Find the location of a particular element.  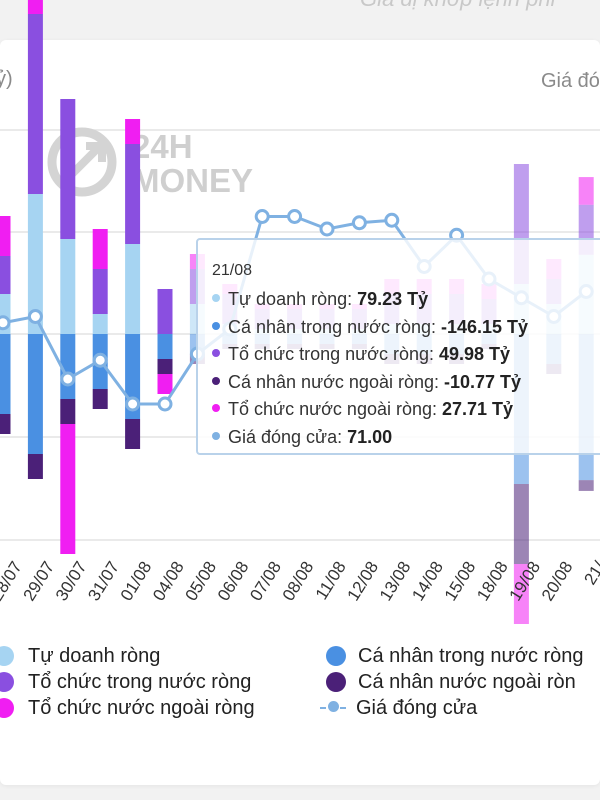

tooltip-value: 49.98 Tỷ is located at coordinates (475, 354).